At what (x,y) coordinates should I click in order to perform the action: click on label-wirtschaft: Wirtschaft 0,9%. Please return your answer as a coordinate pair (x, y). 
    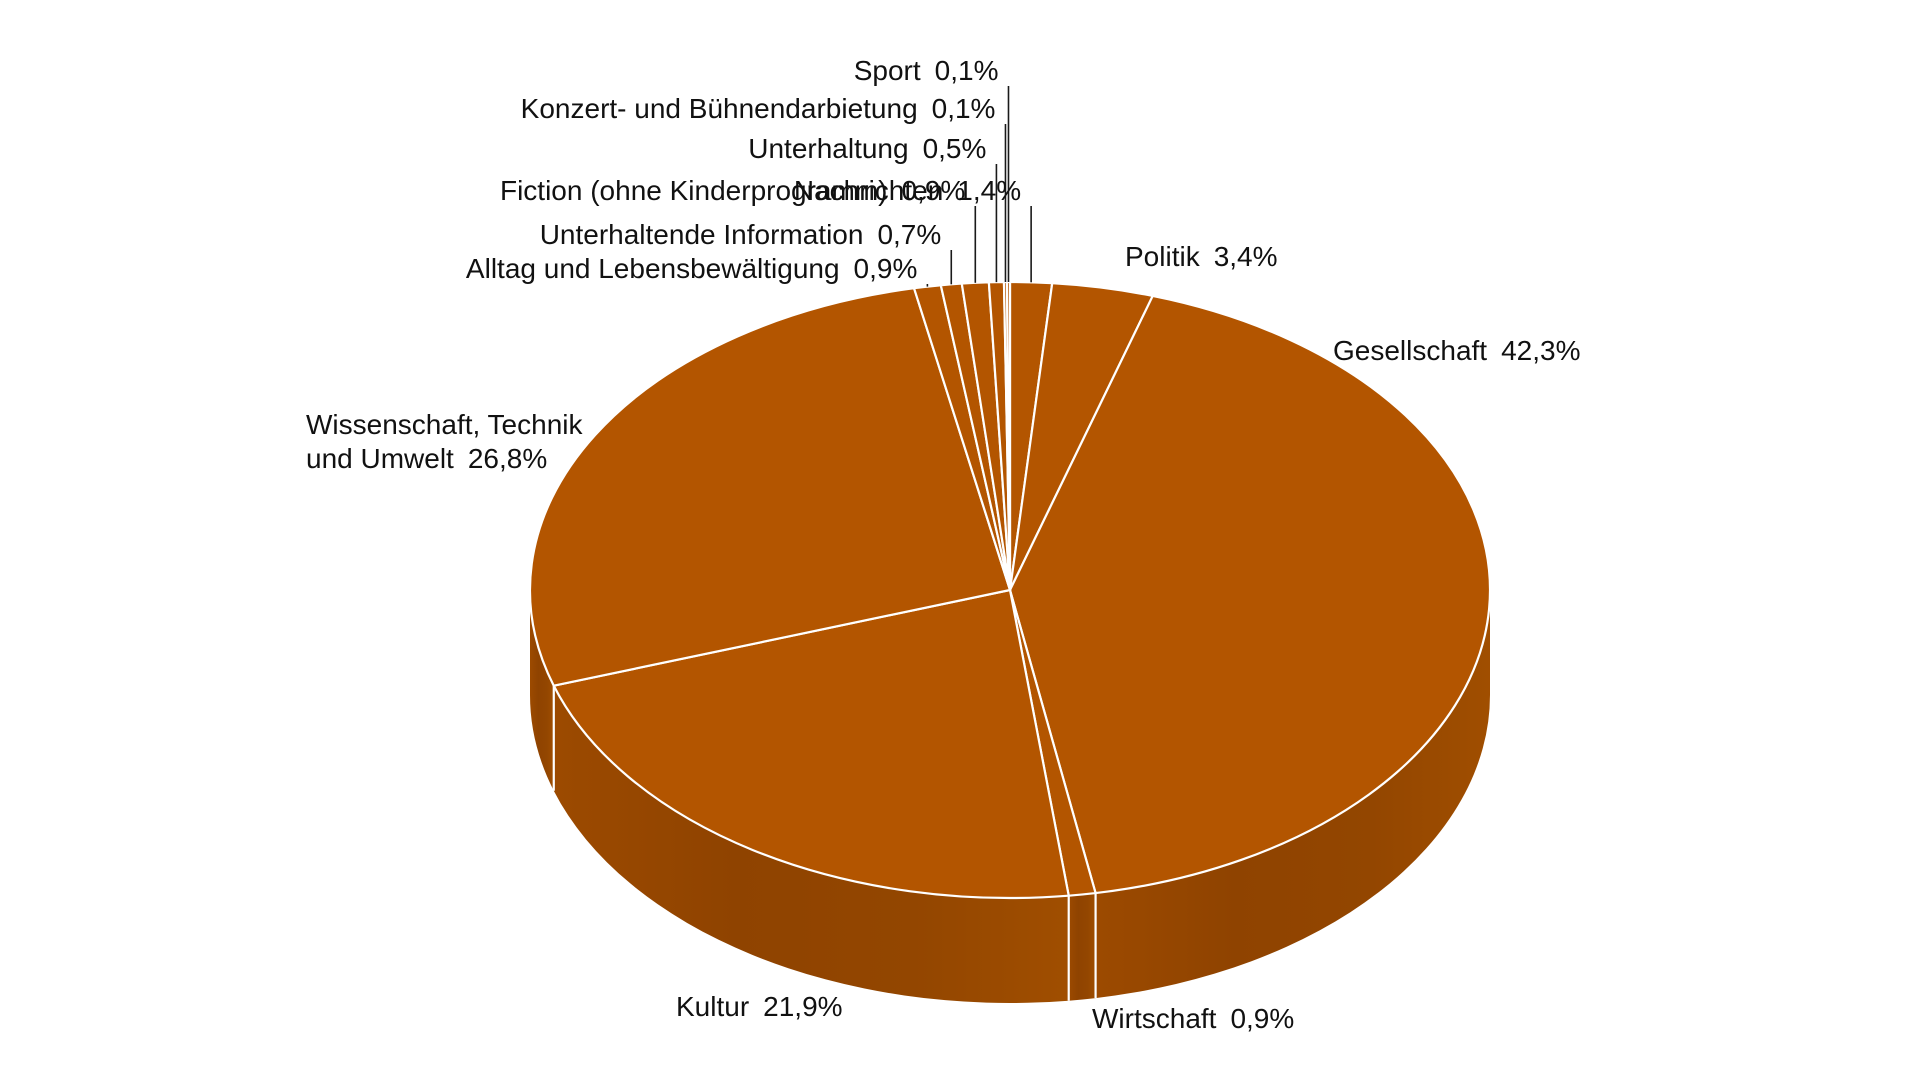
    Looking at the image, I should click on (1193, 1018).